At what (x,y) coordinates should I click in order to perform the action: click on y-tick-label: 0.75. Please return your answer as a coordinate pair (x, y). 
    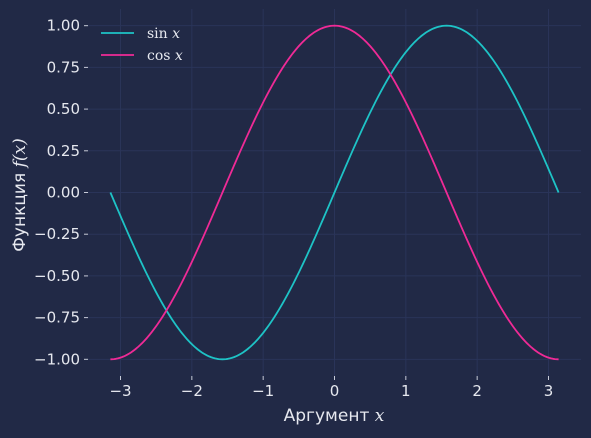
    Looking at the image, I should click on (63, 67).